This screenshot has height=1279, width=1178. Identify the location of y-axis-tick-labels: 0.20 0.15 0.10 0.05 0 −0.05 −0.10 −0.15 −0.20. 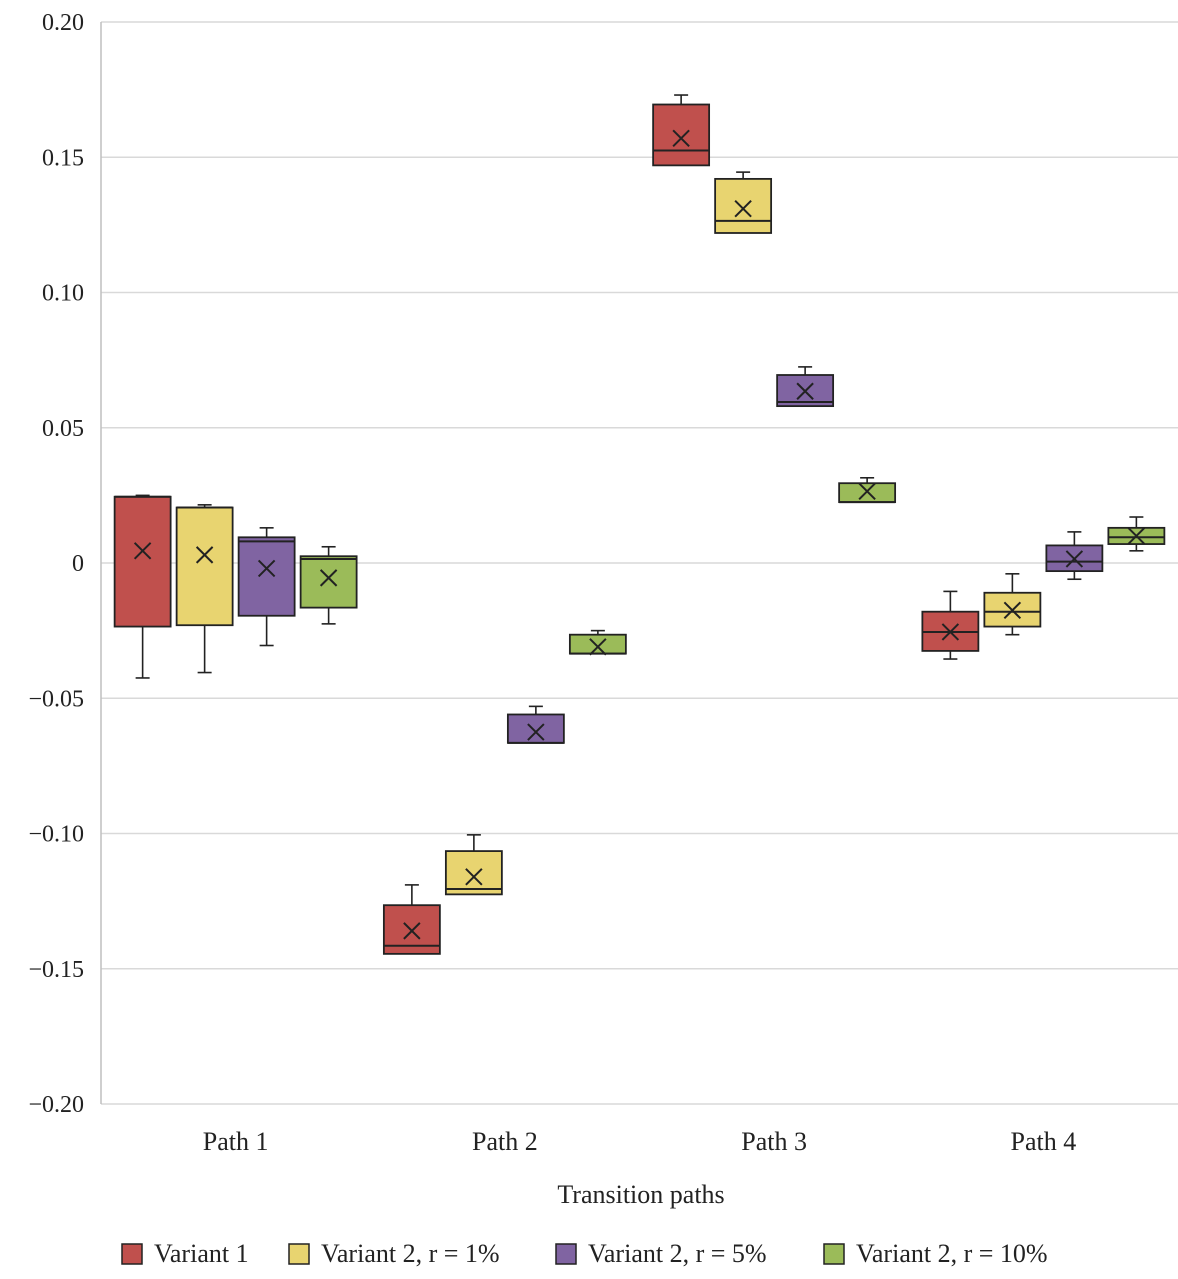
(56, 564).